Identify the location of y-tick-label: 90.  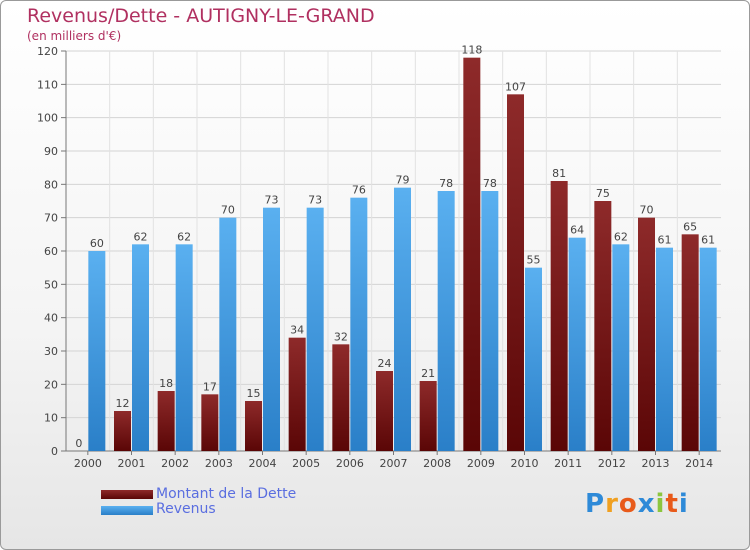
(51, 151).